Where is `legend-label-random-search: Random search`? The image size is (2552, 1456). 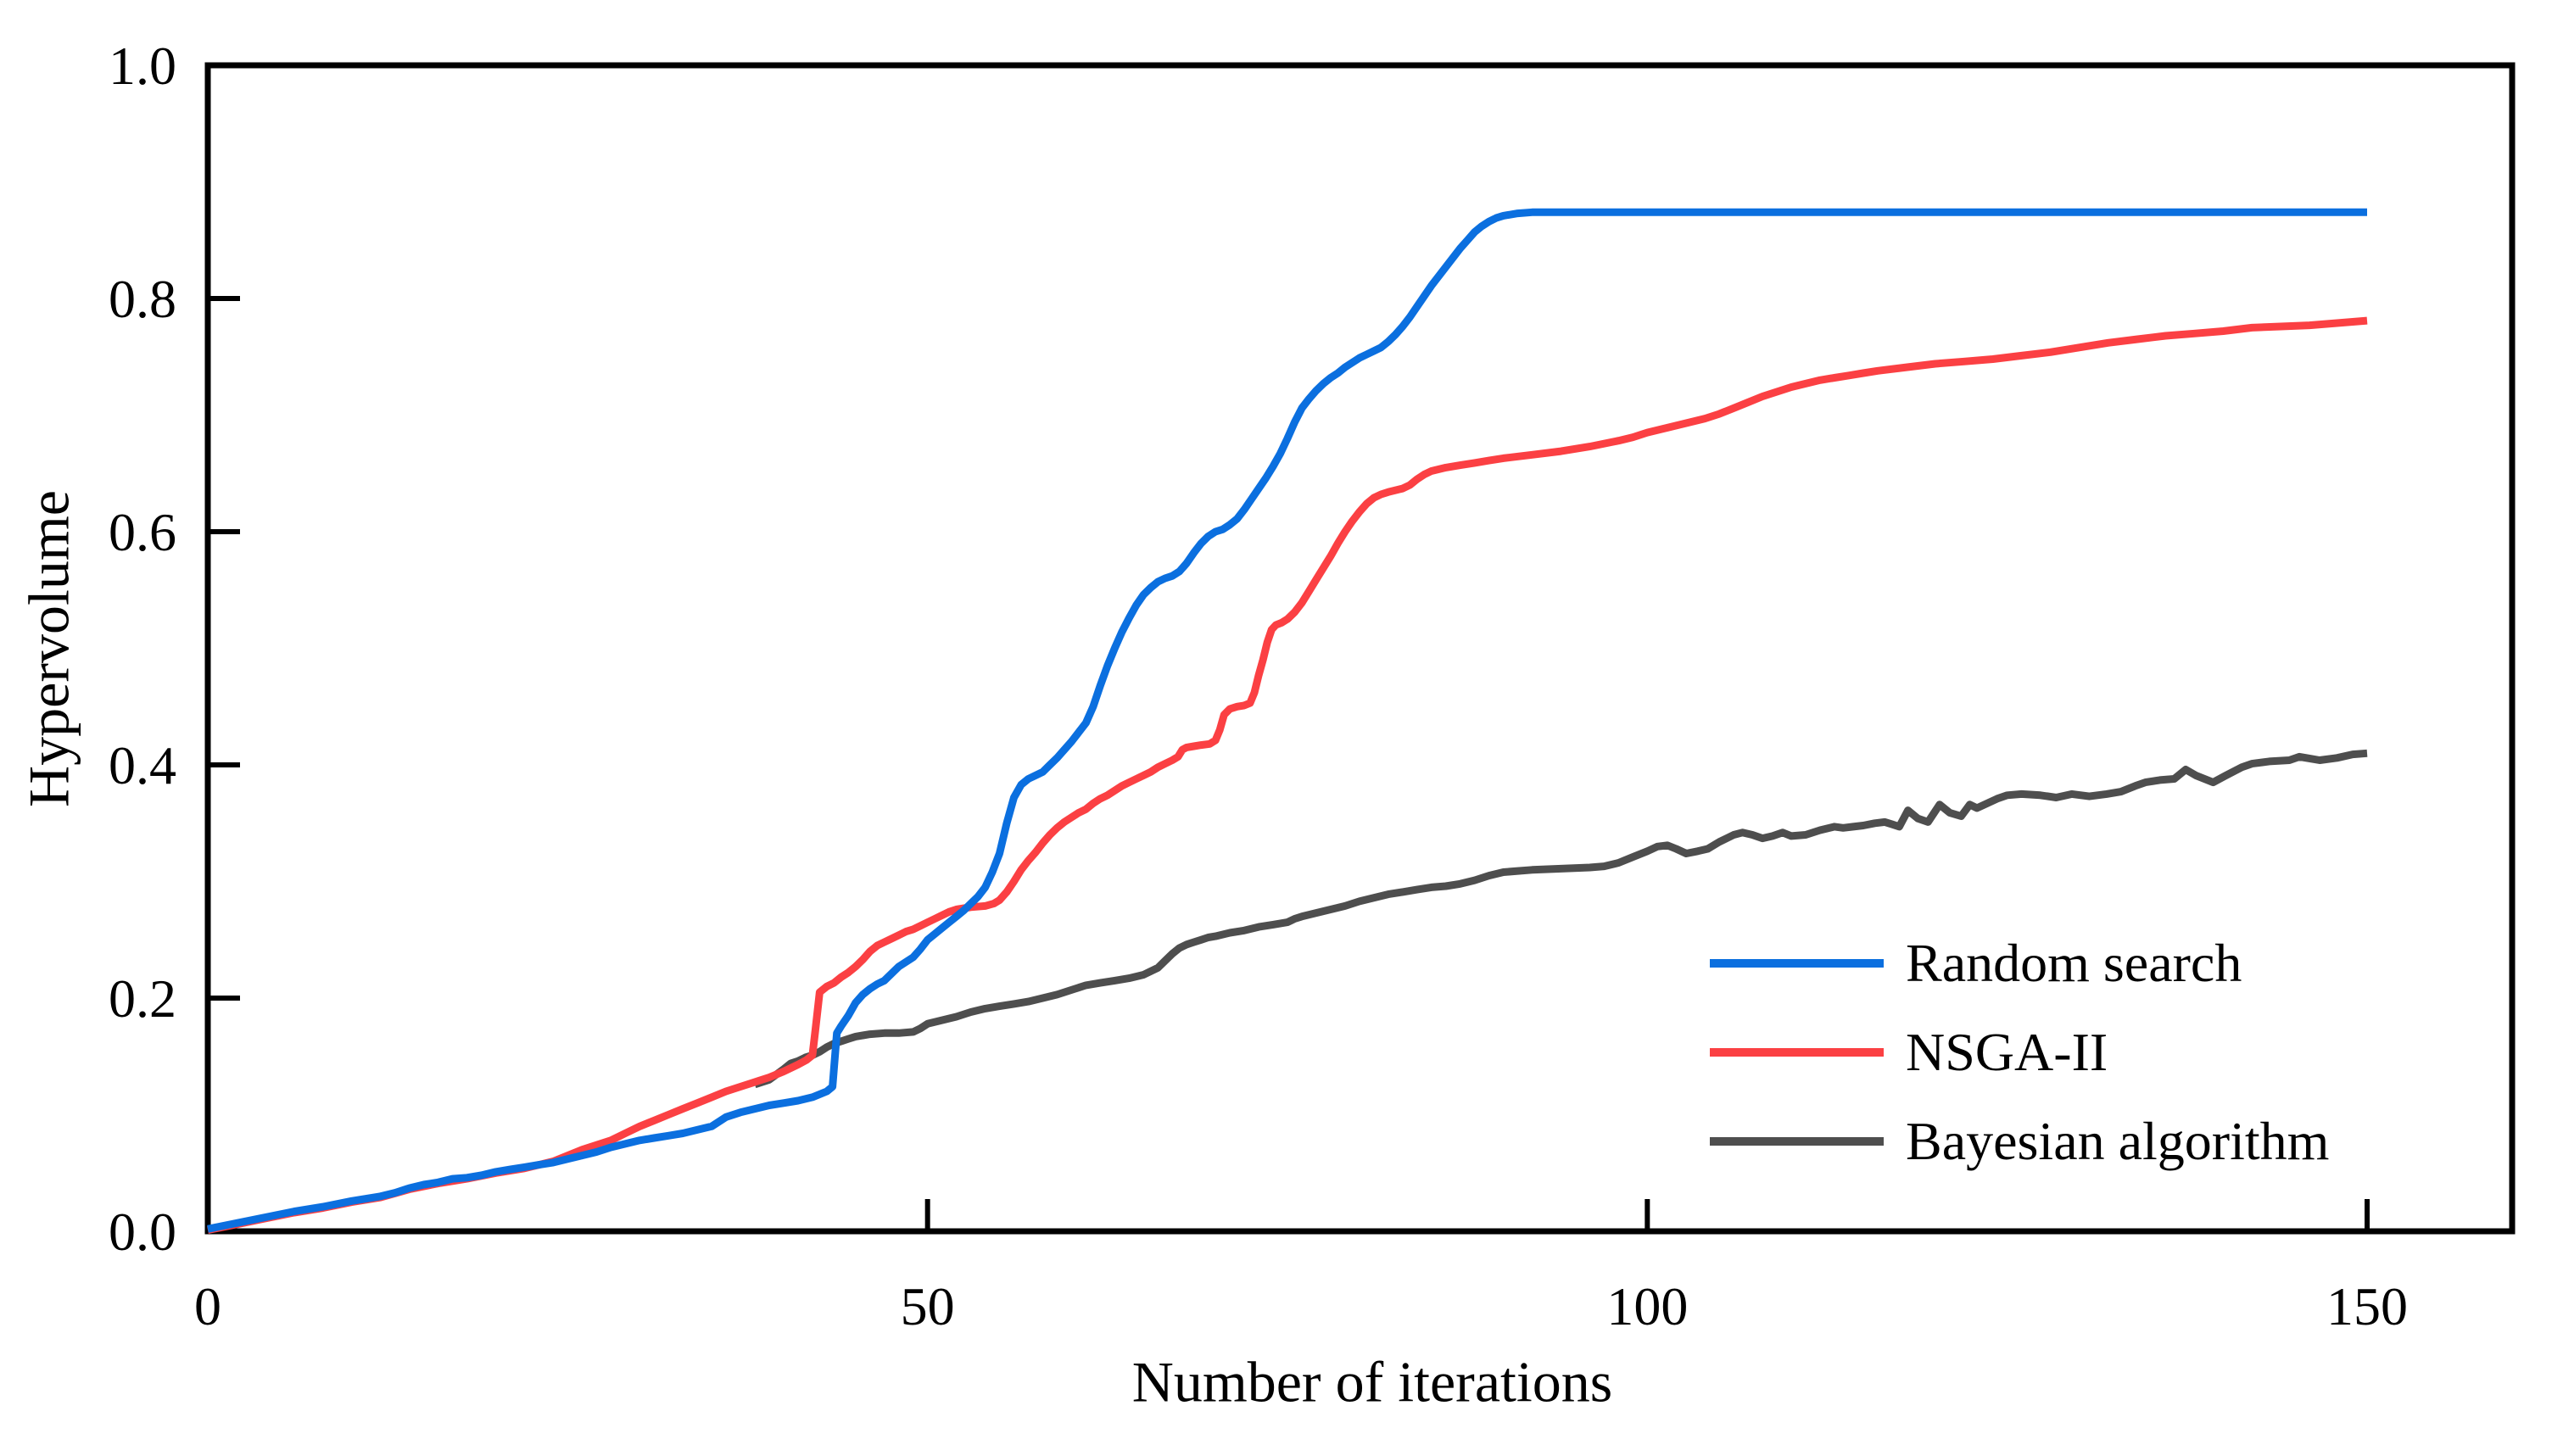
legend-label-random-search: Random search is located at coordinates (2074, 962).